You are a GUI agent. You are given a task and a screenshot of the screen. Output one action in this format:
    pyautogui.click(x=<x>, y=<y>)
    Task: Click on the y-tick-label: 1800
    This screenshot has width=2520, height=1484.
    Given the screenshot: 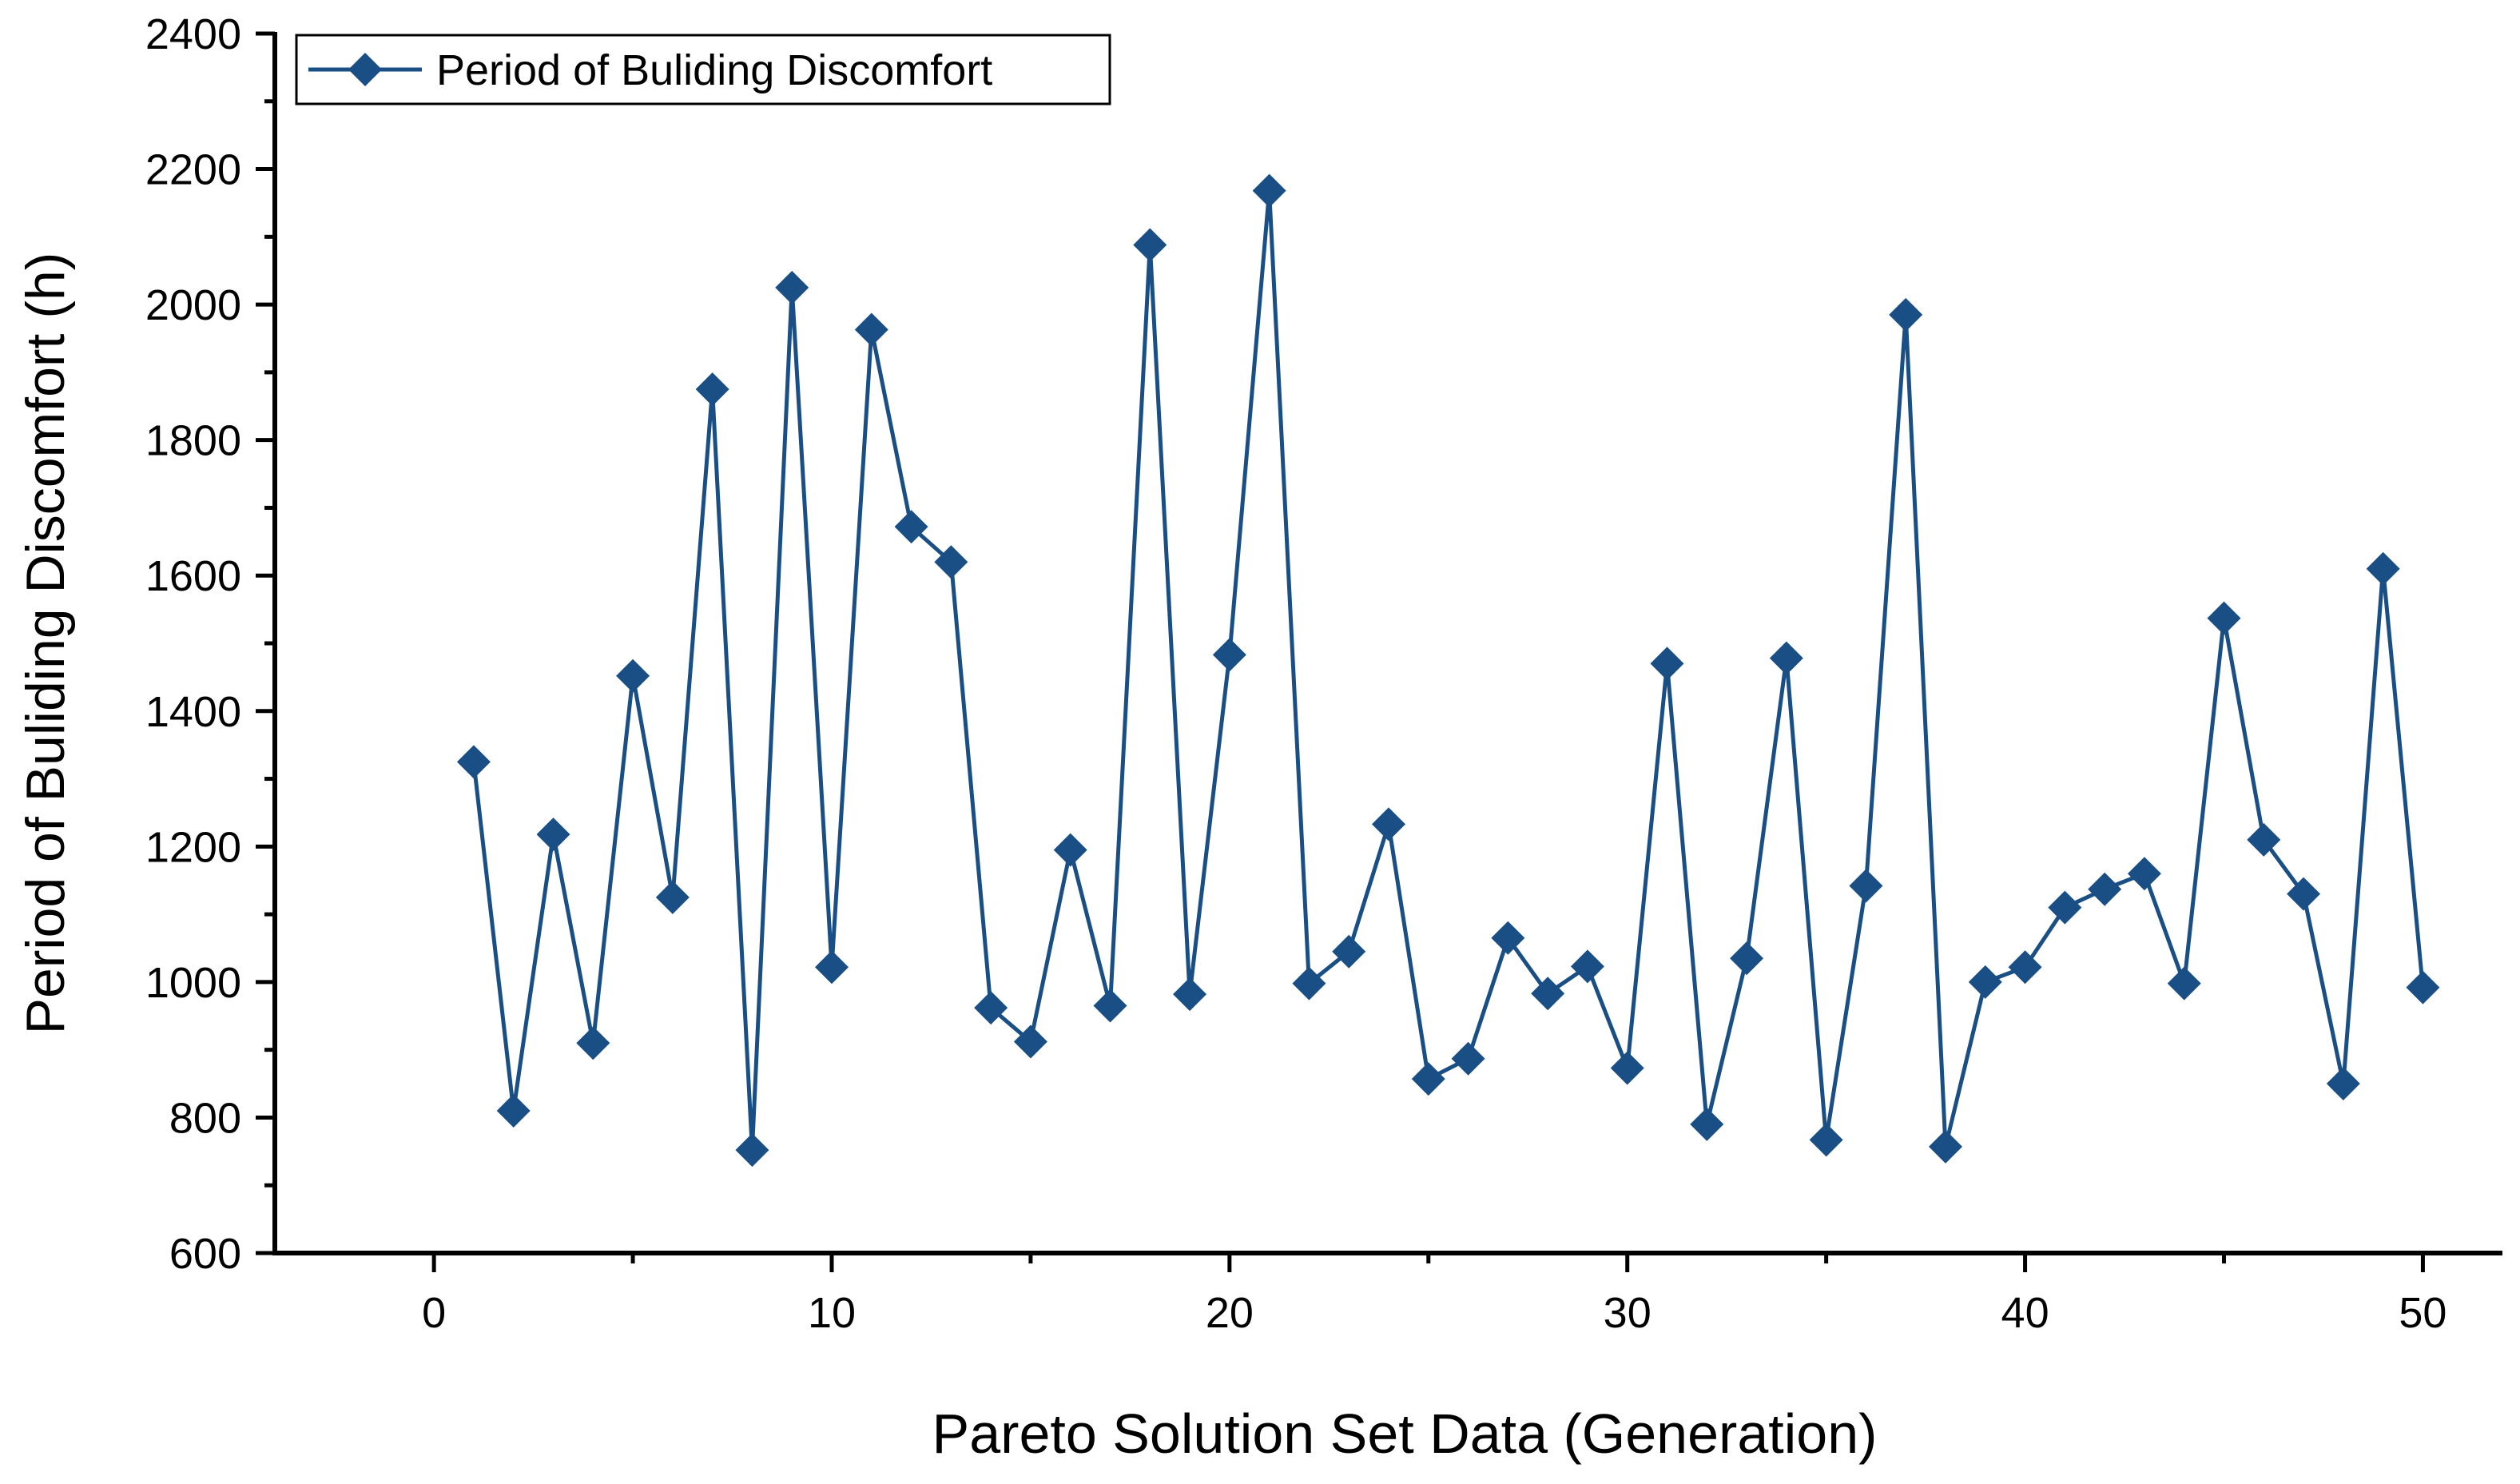 What is the action you would take?
    pyautogui.click(x=193, y=441)
    